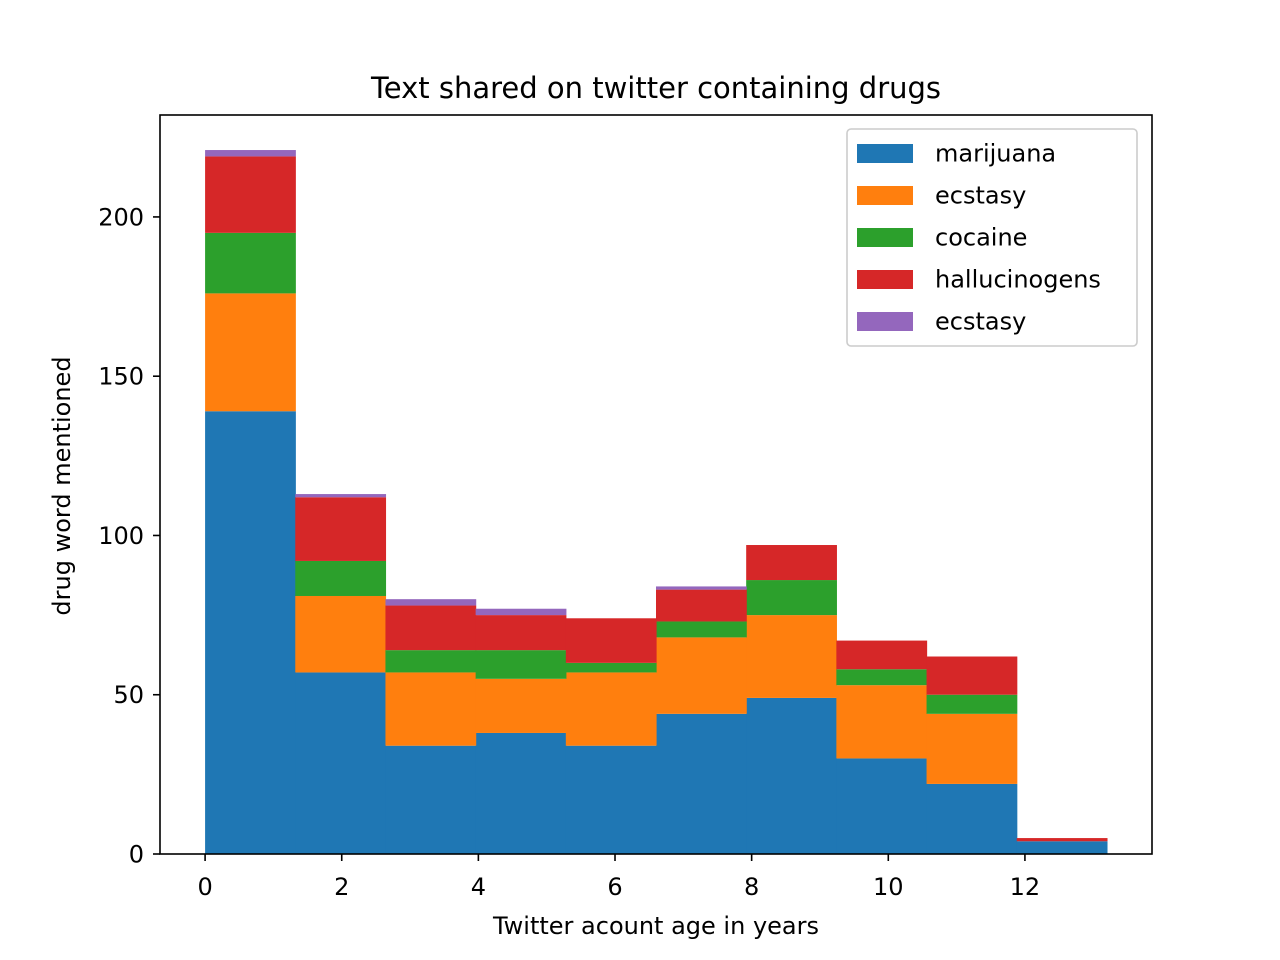 This screenshot has height=960, width=1280. I want to click on x-tick-label: 0, so click(204, 887).